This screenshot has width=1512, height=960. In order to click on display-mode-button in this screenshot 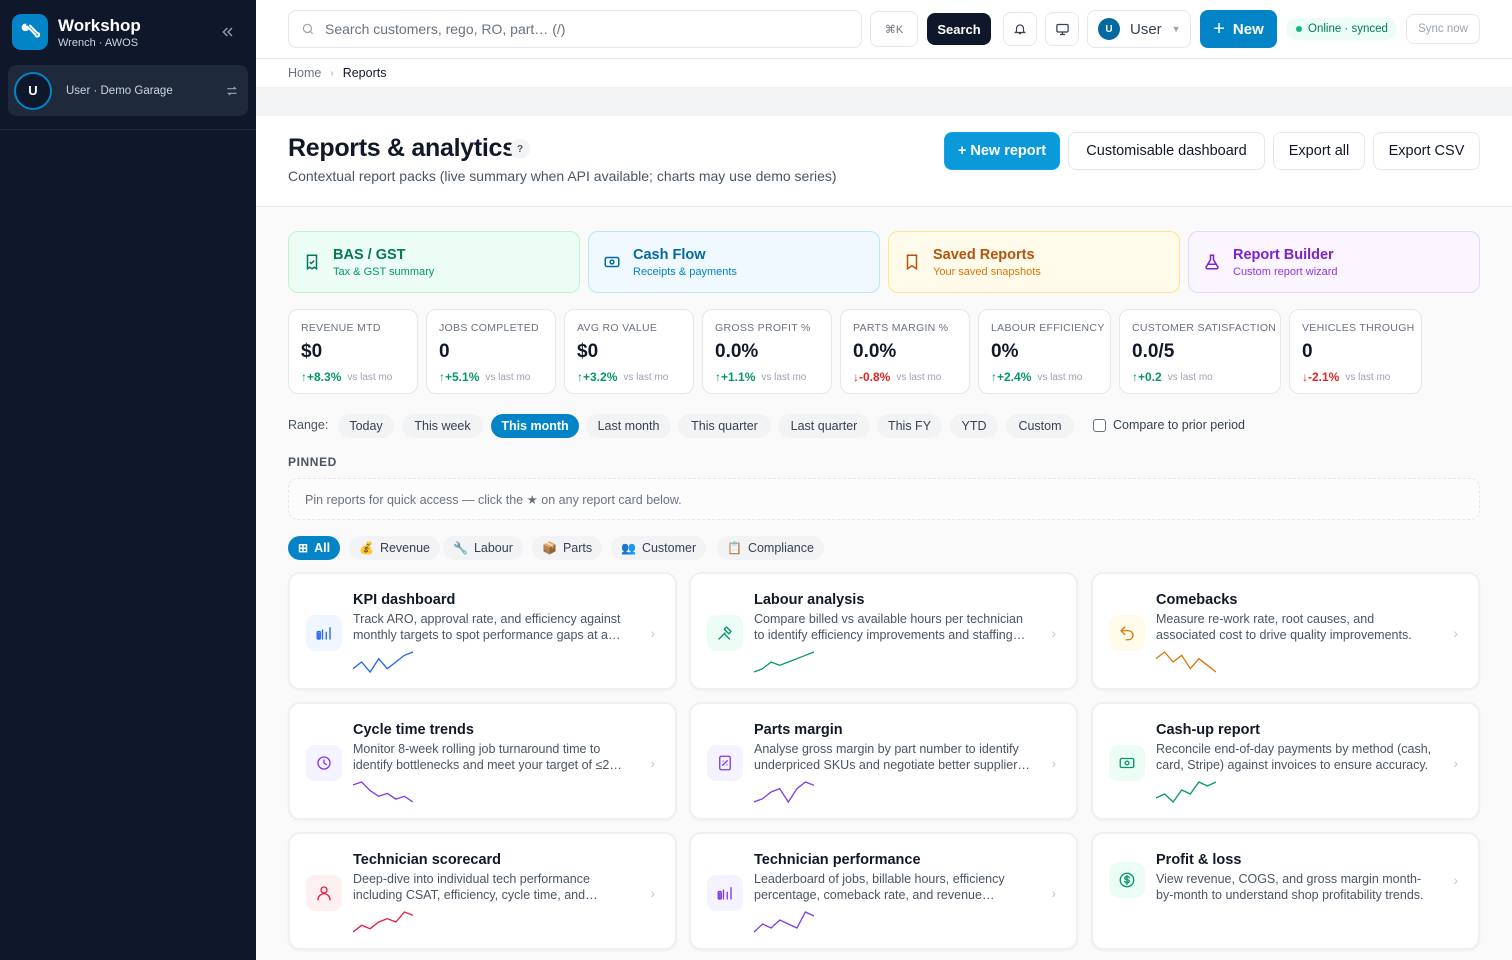, I will do `click(1062, 29)`.